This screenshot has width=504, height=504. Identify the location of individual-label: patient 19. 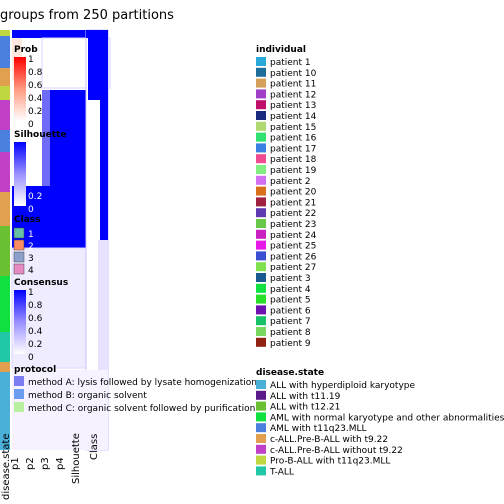
(293, 171).